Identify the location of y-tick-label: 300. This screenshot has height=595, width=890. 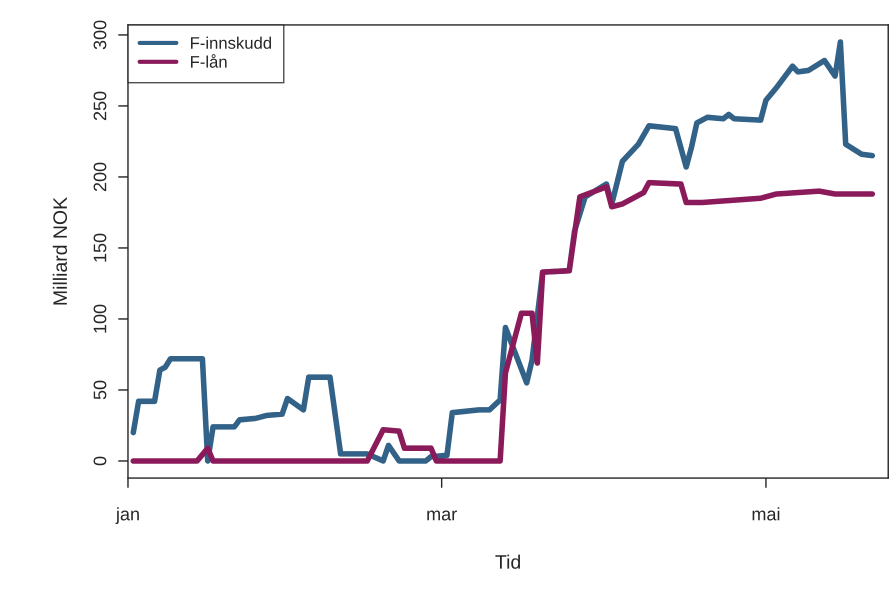
(100, 35).